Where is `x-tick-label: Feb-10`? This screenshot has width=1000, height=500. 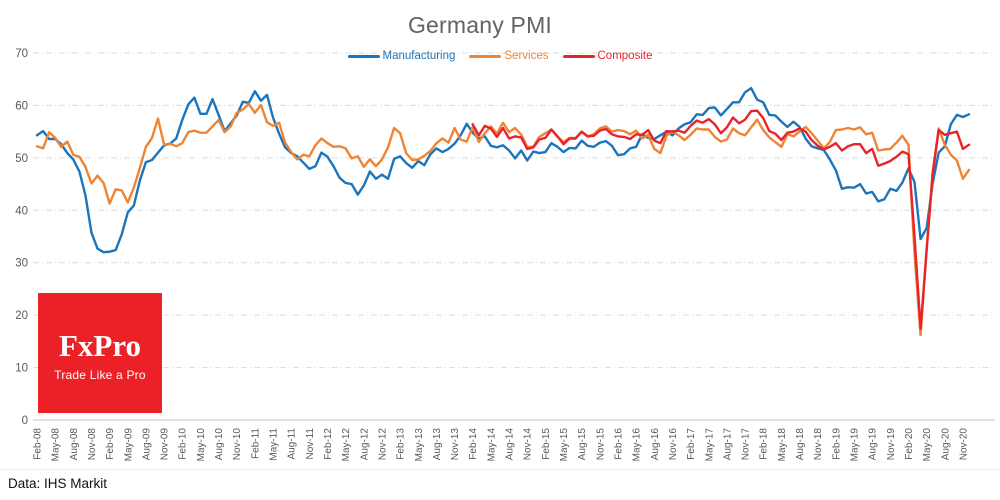 x-tick-label: Feb-10 is located at coordinates (183, 444).